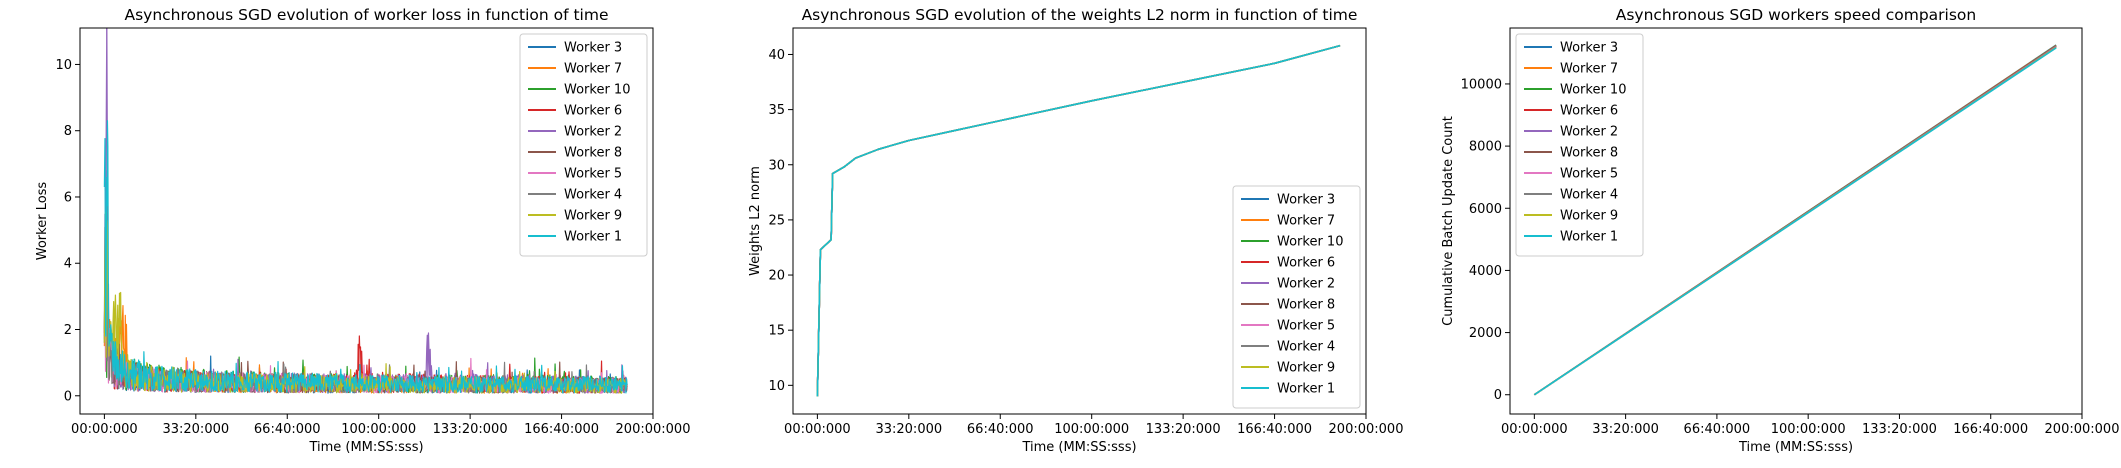 The width and height of the screenshot is (2121, 468). Describe the element at coordinates (1485, 147) in the screenshot. I see `y-tick-label: 8000` at that location.